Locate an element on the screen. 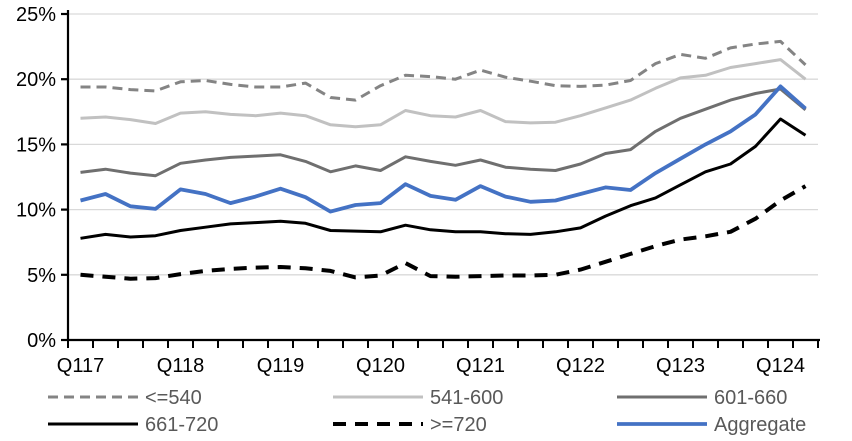  x-axis-label: Q120 is located at coordinates (380, 366).